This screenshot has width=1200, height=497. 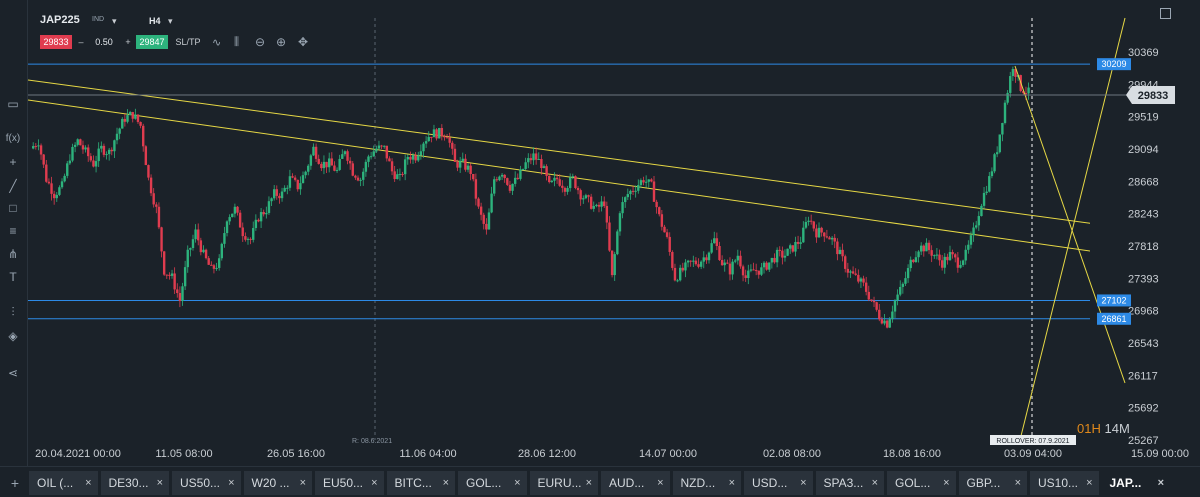 What do you see at coordinates (1143, 376) in the screenshot?
I see `y-tick-label: 26117` at bounding box center [1143, 376].